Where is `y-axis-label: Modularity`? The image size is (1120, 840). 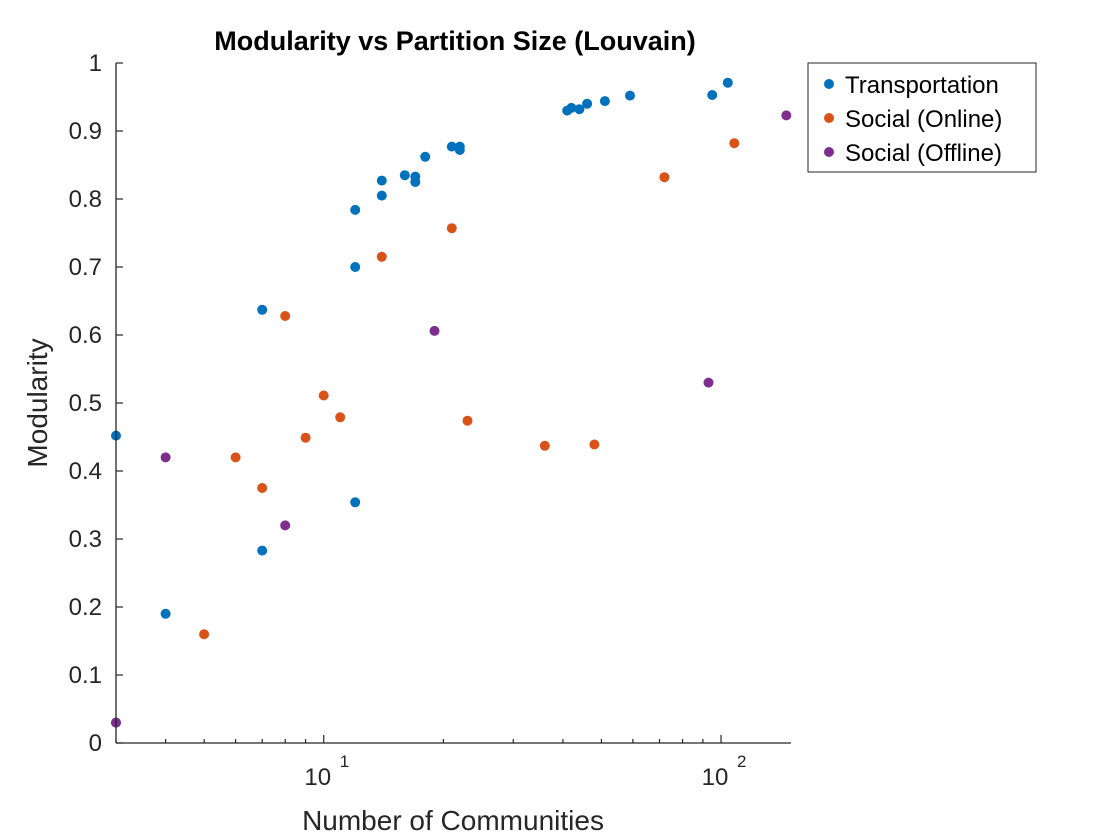
y-axis-label: Modularity is located at coordinates (37, 402).